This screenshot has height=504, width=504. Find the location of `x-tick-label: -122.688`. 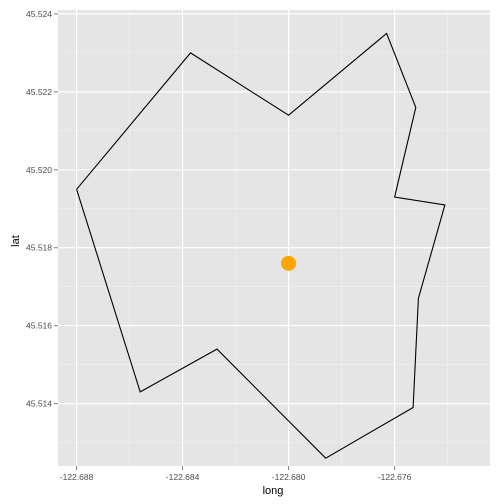

x-tick-label: -122.688 is located at coordinates (77, 477).